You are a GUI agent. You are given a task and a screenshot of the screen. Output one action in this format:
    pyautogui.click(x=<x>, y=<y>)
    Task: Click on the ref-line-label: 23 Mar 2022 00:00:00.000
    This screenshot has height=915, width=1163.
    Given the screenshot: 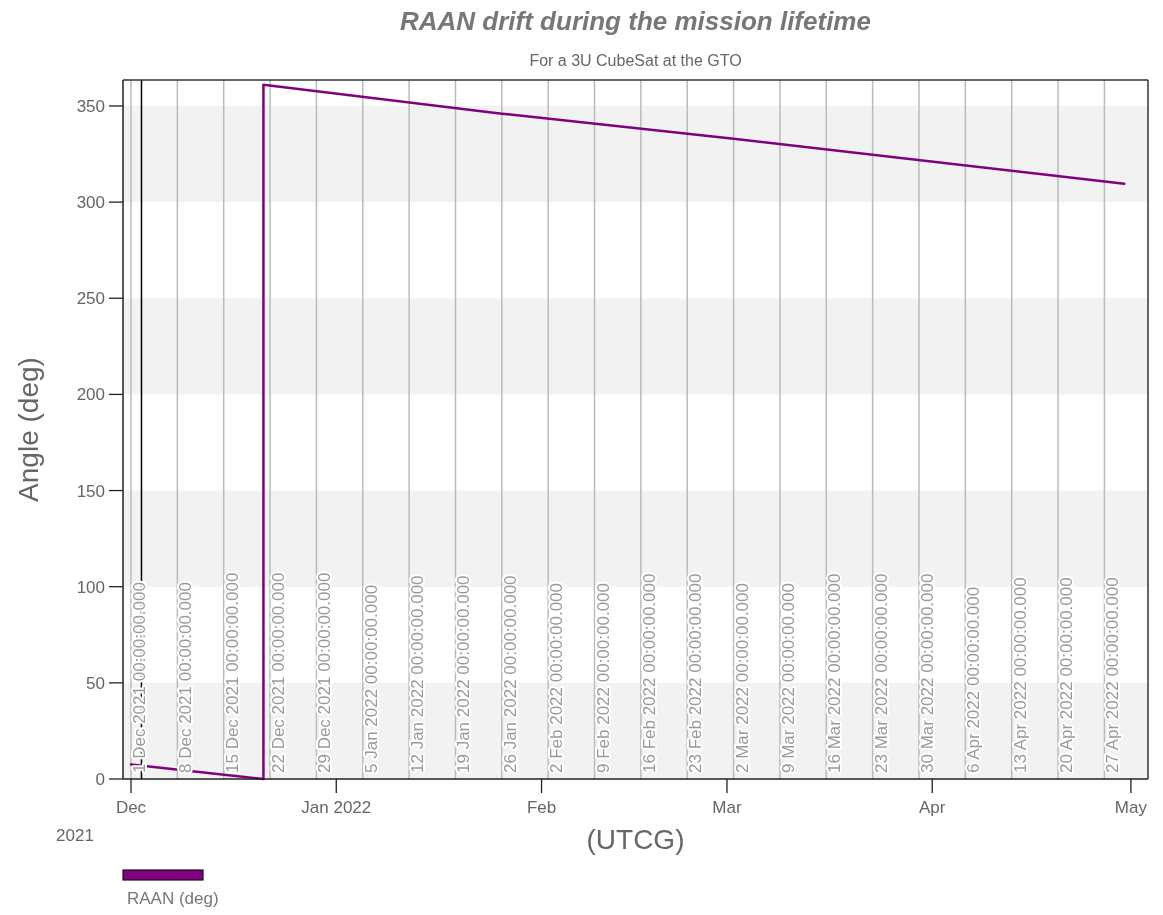 What is the action you would take?
    pyautogui.click(x=881, y=673)
    